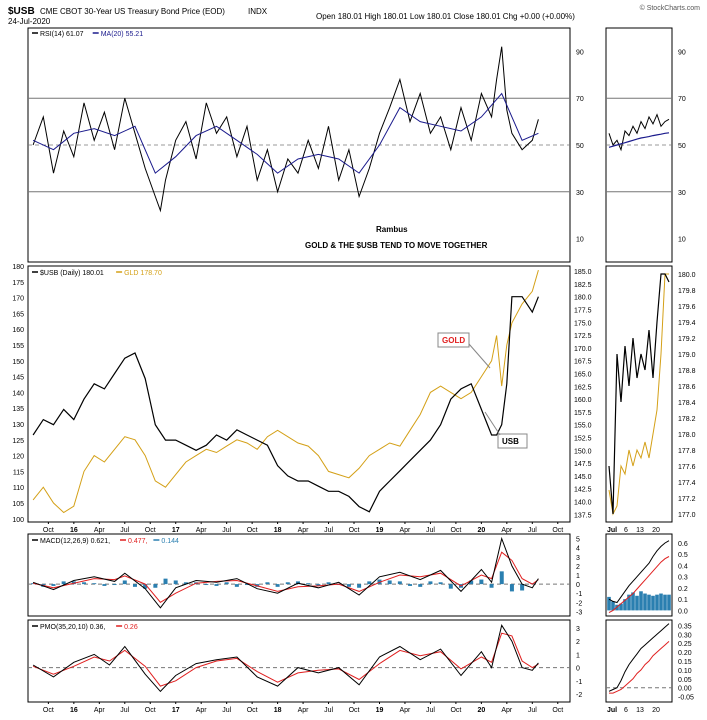 This screenshot has height=720, width=707. I want to click on macd-y-tick: -2, so click(579, 603).